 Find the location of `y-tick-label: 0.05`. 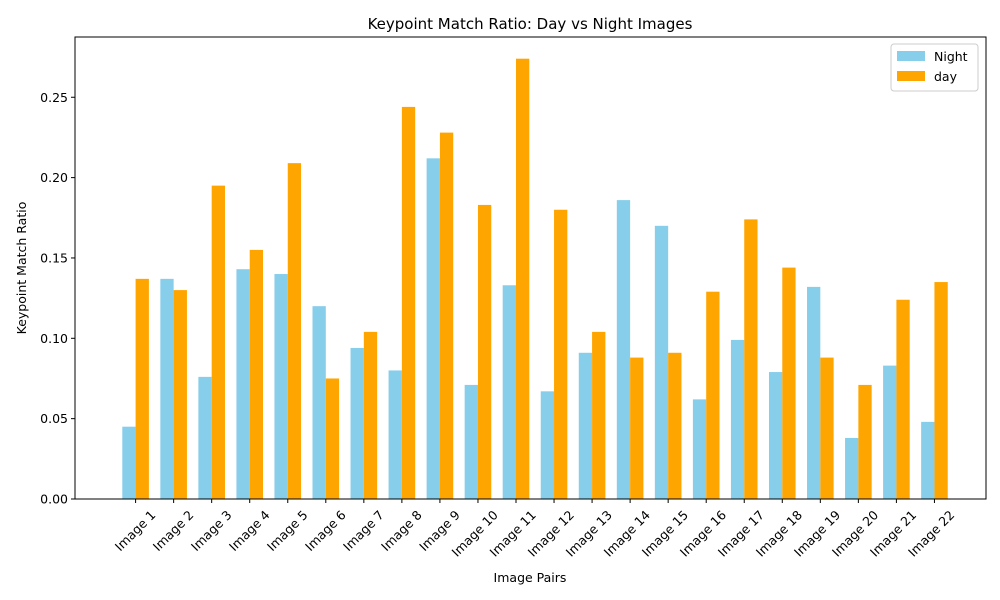

y-tick-label: 0.05 is located at coordinates (54, 418).